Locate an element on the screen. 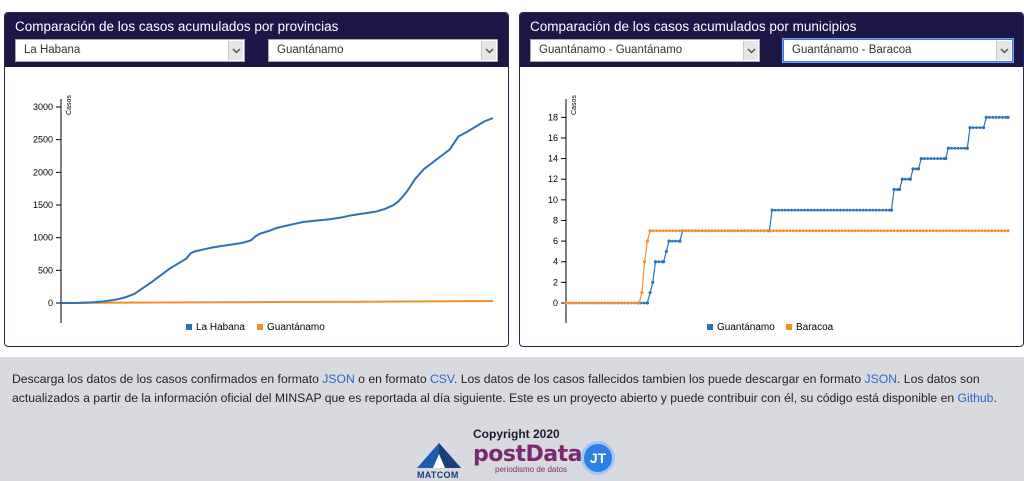 This screenshot has height=481, width=1024. y-tick-label: 2000 is located at coordinates (43, 172).